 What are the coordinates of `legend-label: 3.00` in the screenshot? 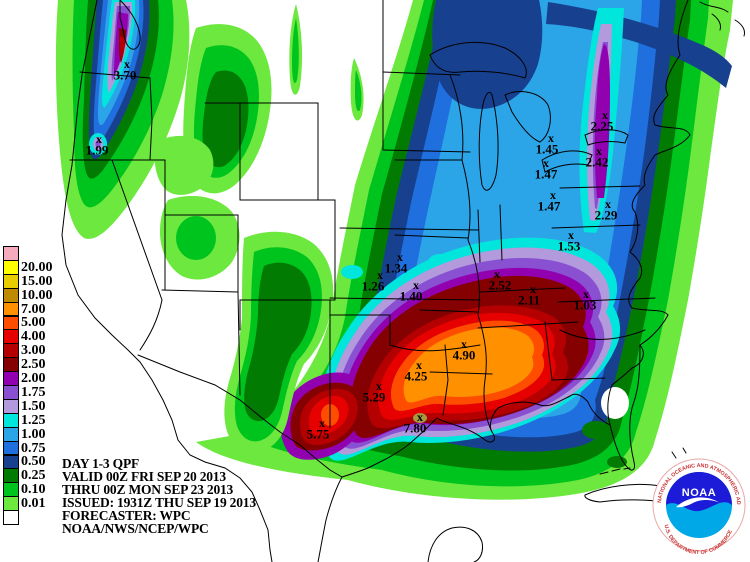 It's located at (33, 351).